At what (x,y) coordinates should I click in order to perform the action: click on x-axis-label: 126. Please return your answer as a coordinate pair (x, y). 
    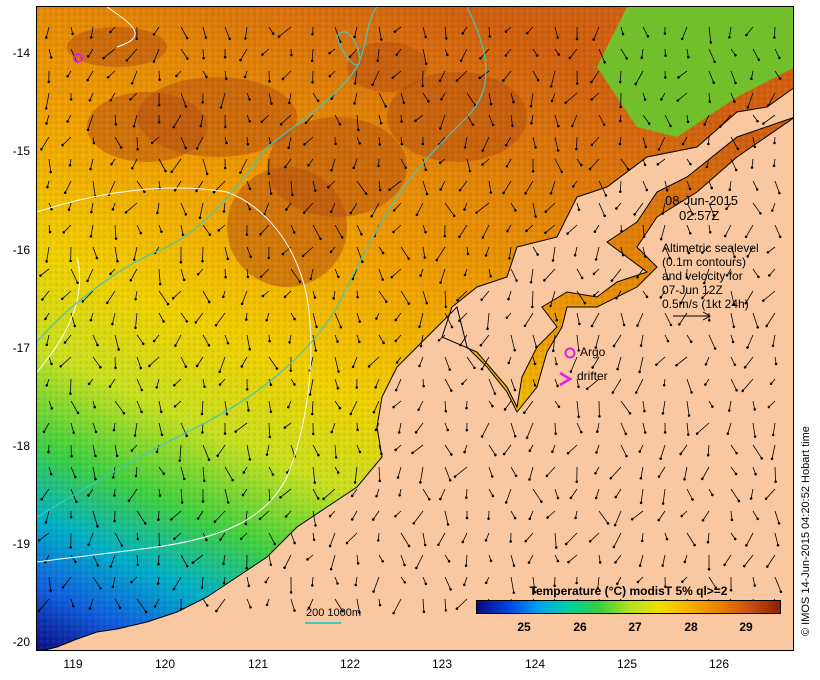
    Looking at the image, I should click on (719, 664).